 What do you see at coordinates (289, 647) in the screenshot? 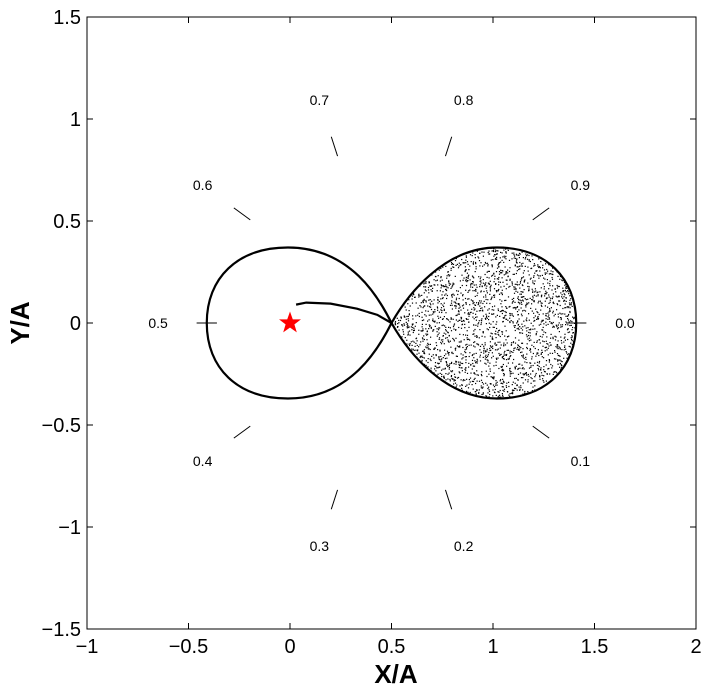
I see `x-tick-label: 0` at bounding box center [289, 647].